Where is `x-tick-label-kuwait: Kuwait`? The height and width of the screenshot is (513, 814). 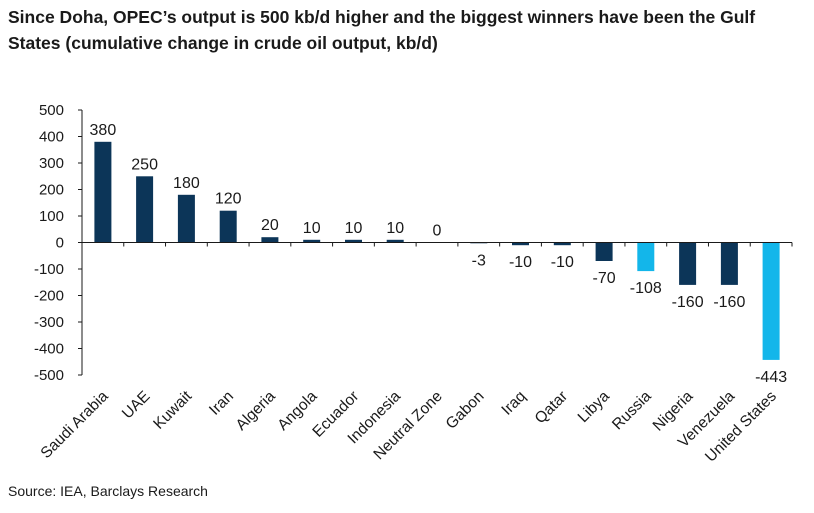 x-tick-label-kuwait: Kuwait is located at coordinates (172, 409).